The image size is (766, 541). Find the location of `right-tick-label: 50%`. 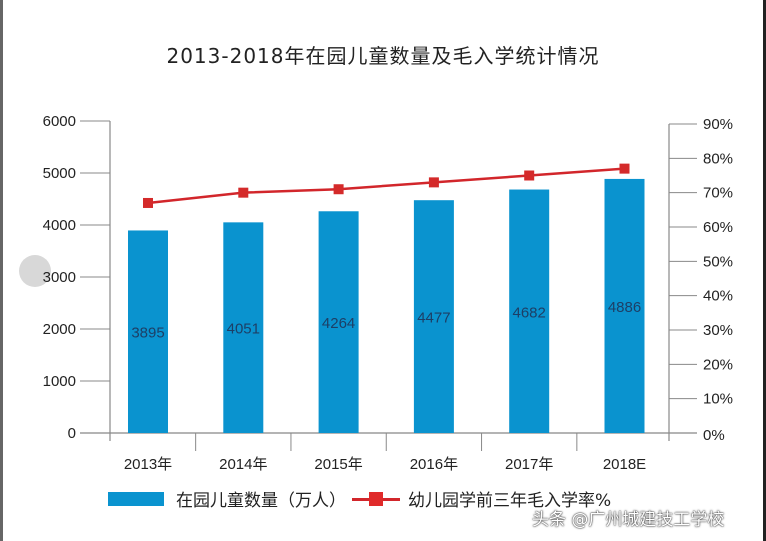

right-tick-label: 50% is located at coordinates (718, 261).